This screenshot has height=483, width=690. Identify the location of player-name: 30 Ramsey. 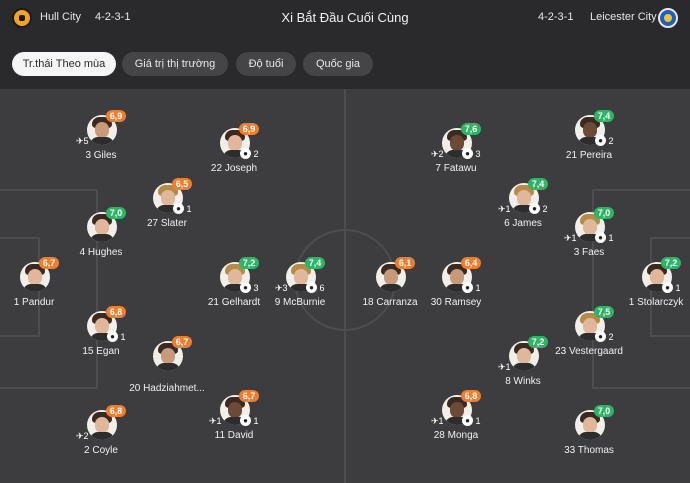
(456, 302).